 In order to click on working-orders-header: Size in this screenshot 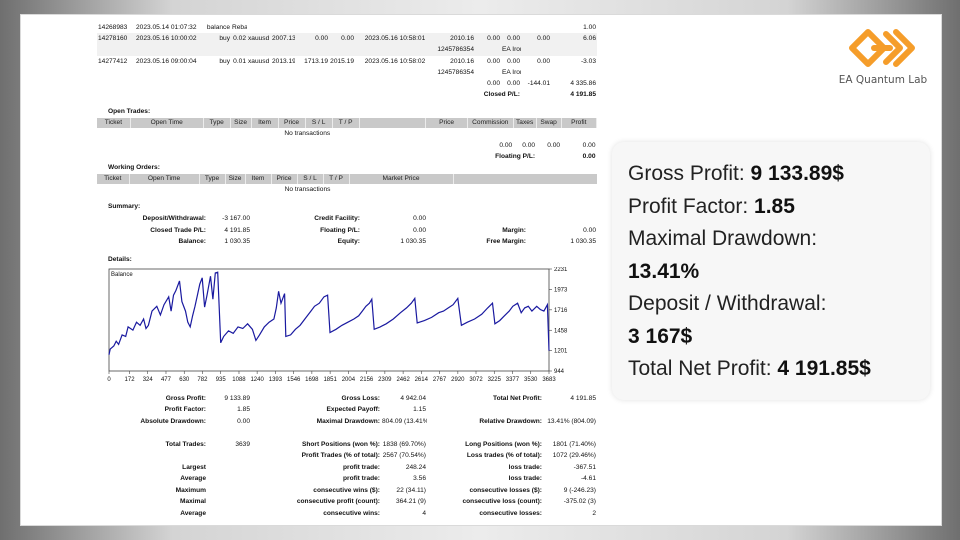, I will do `click(235, 178)`.